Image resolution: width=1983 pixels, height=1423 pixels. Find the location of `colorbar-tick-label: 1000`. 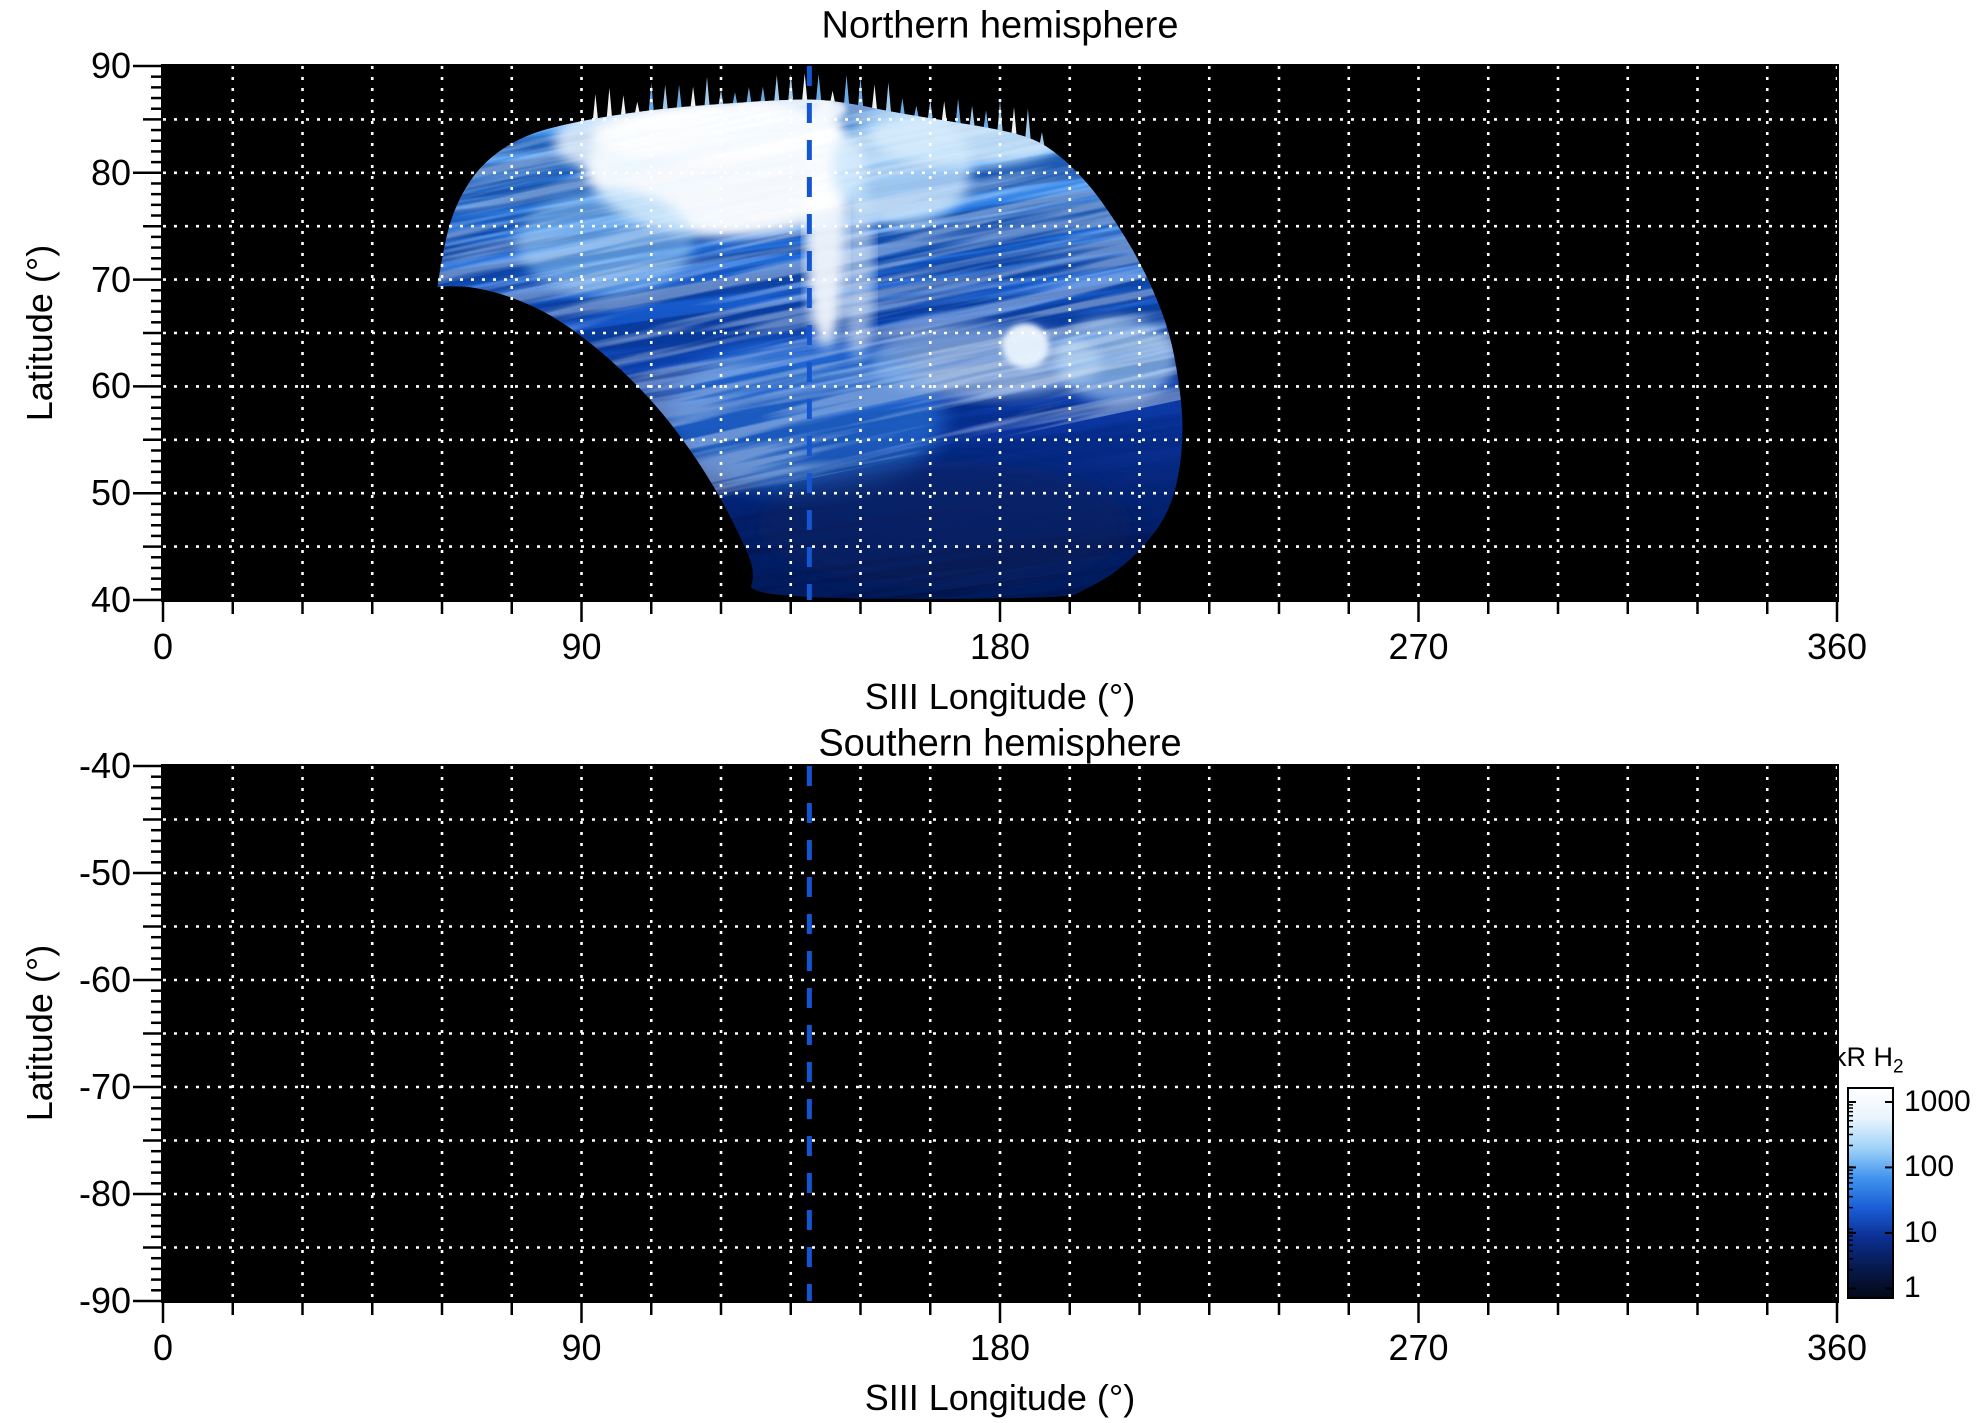

colorbar-tick-label: 1000 is located at coordinates (1937, 1101).